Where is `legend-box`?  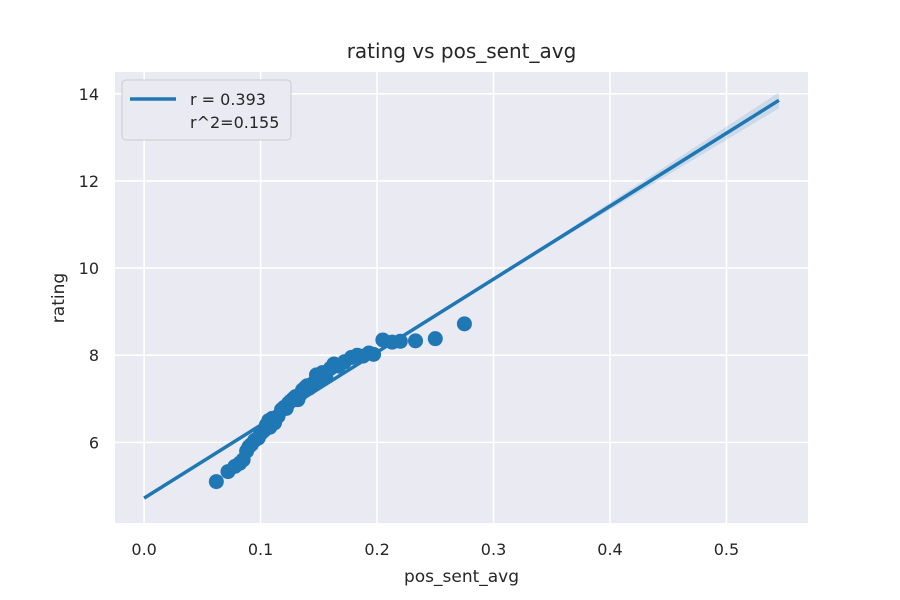 legend-box is located at coordinates (206, 110).